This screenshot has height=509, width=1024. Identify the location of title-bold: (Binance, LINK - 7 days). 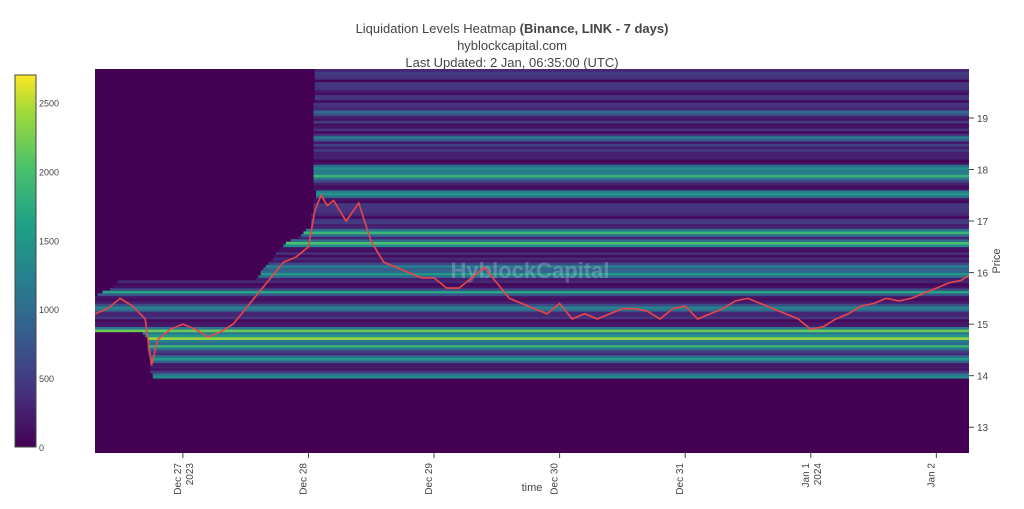
(594, 28).